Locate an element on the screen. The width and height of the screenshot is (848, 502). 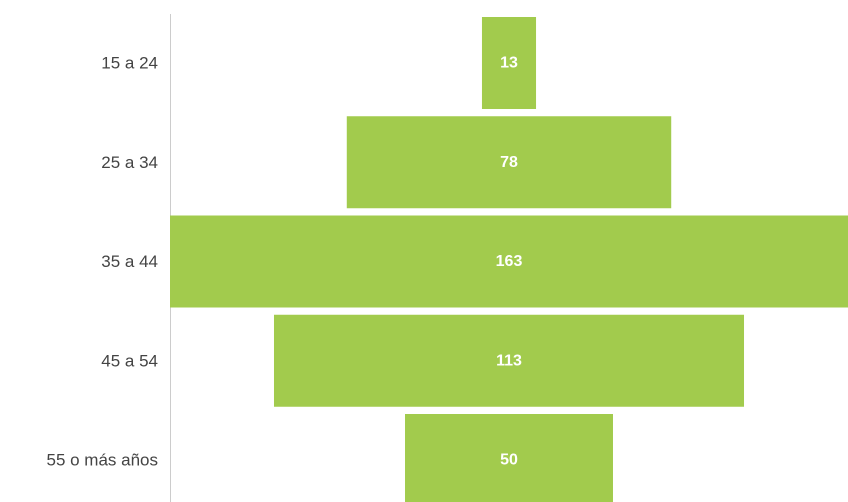
data-label: 50 is located at coordinates (509, 460).